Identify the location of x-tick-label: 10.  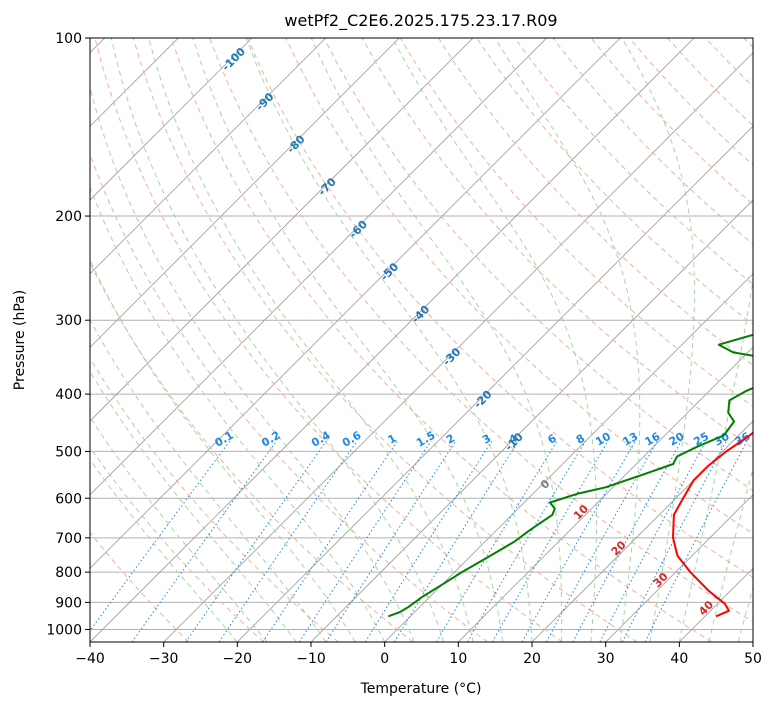
(458, 659).